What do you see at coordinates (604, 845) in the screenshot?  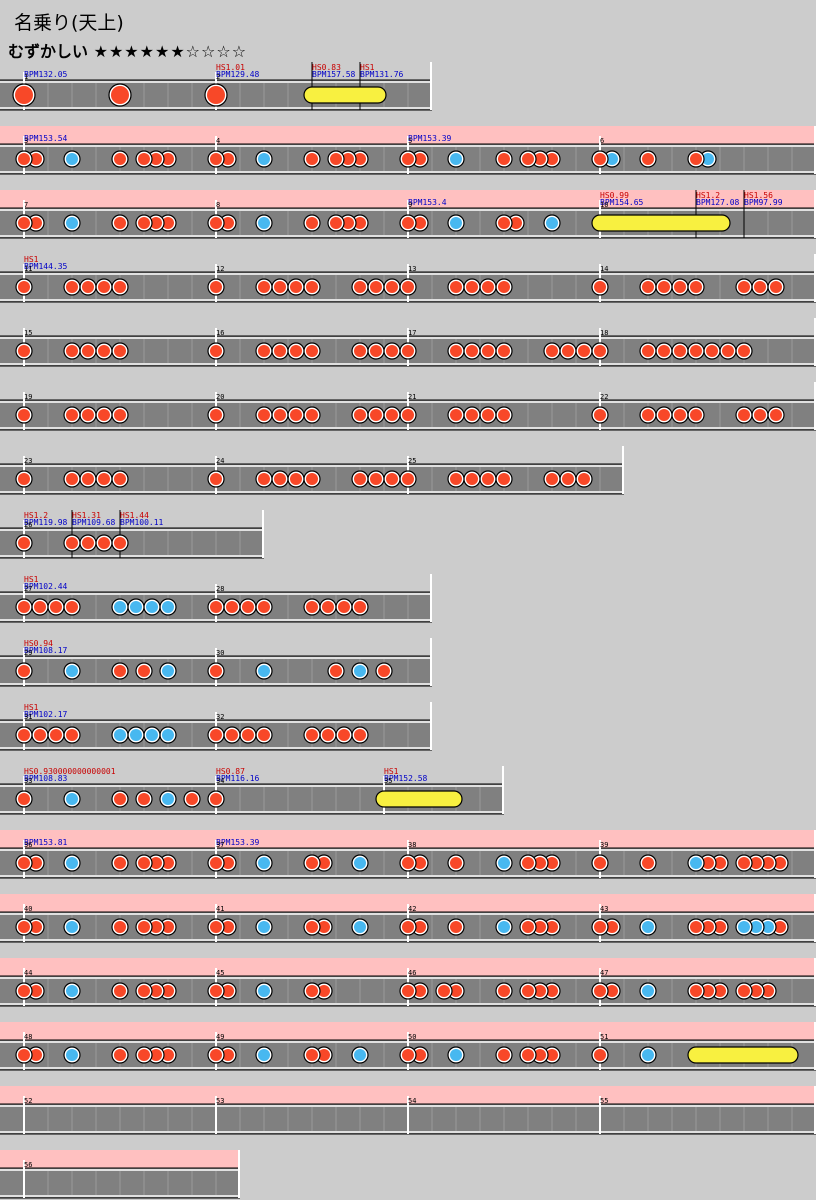 I see `measure-number: 39` at bounding box center [604, 845].